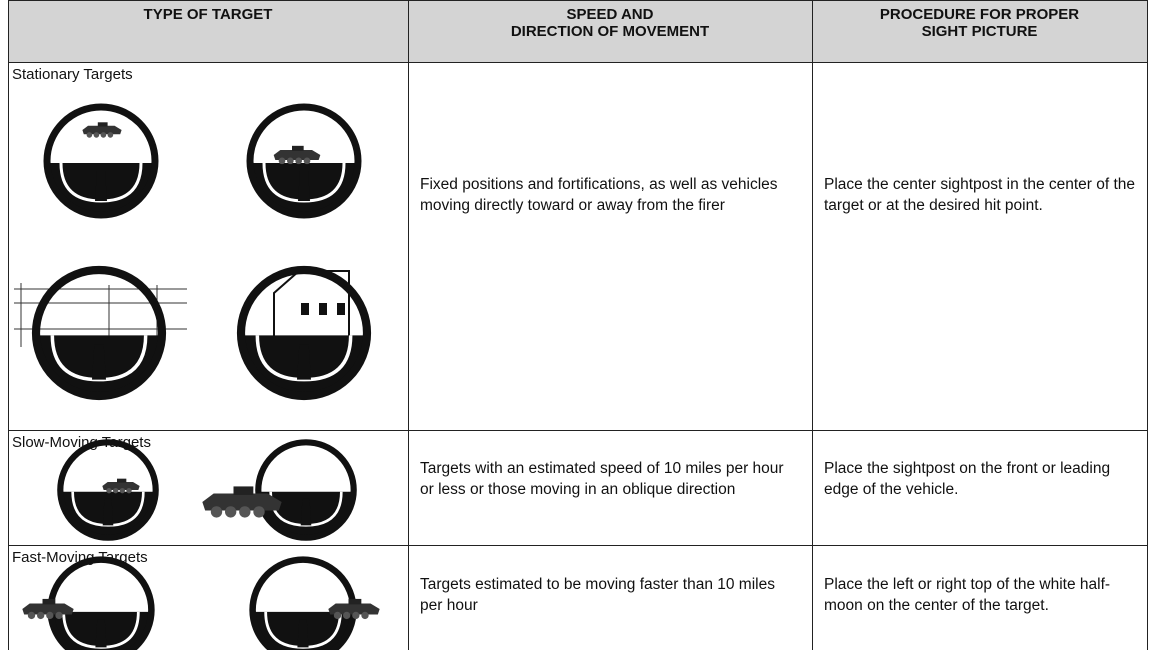 The image size is (1151, 650). What do you see at coordinates (208, 487) in the screenshot?
I see `slow-illustration` at bounding box center [208, 487].